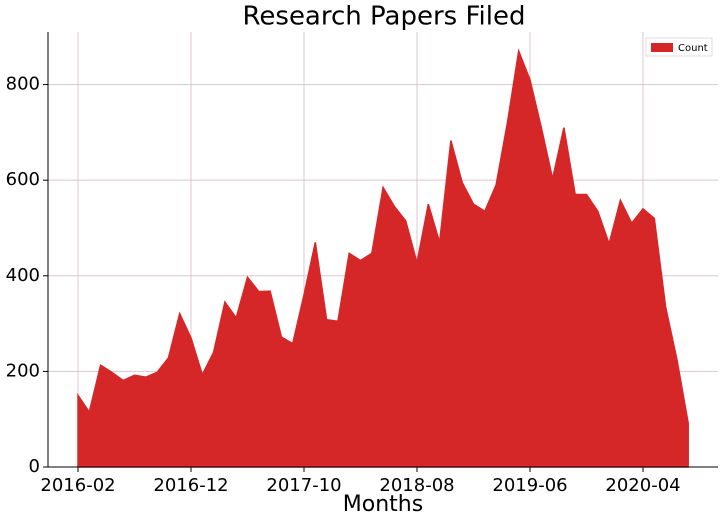 Image resolution: width=725 pixels, height=523 pixels. I want to click on x-axis-label: Months, so click(383, 504).